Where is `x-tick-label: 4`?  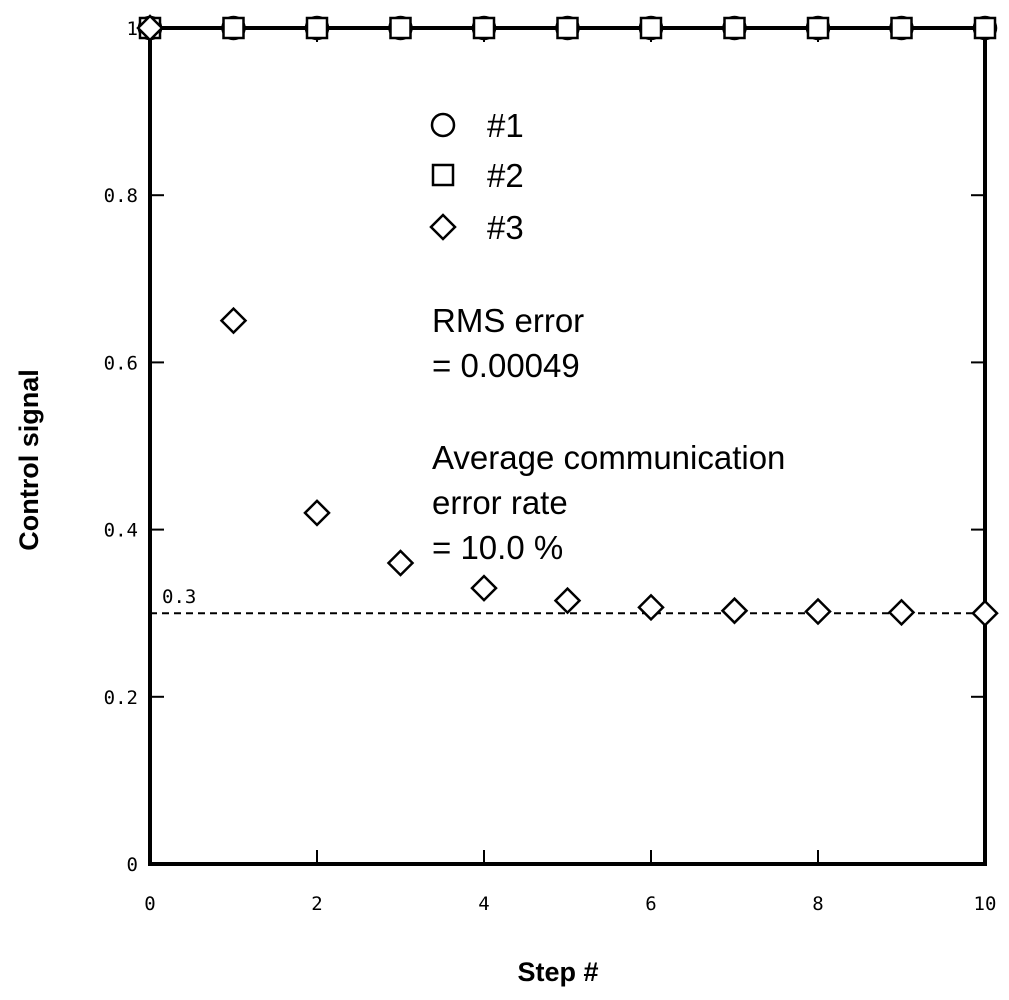
x-tick-label: 4 is located at coordinates (483, 904).